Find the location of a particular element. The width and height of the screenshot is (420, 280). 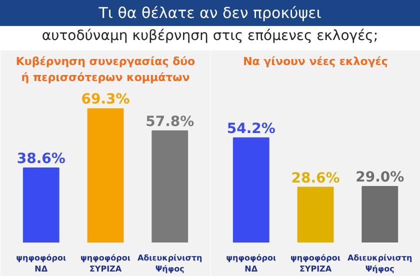

data-label: 69.3% is located at coordinates (105, 100).